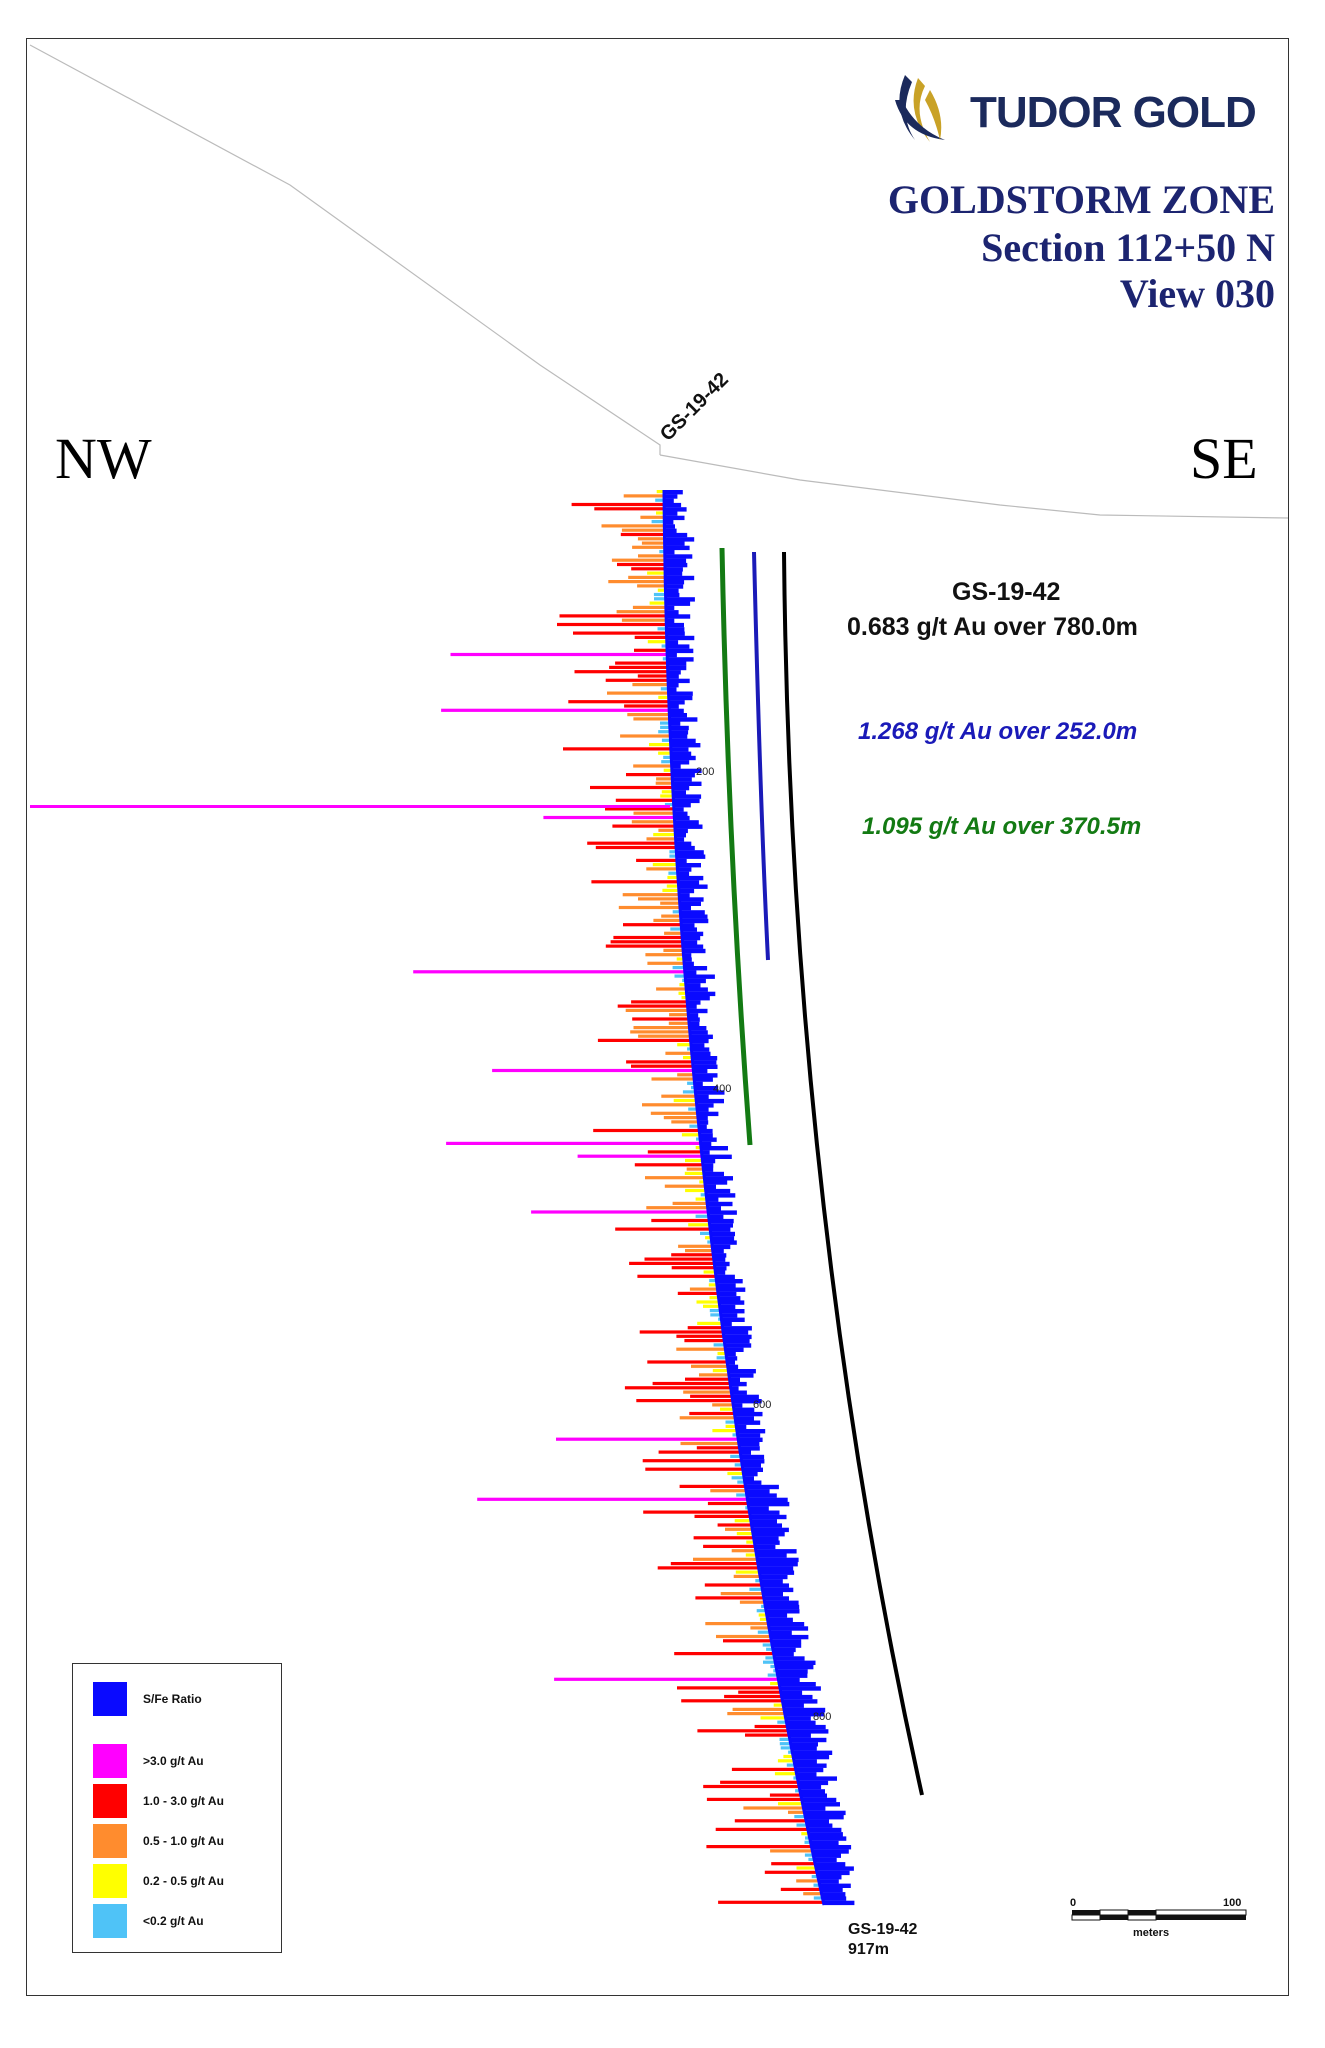  Describe the element at coordinates (148, 1921) in the screenshot. I see `legend-item: <0.2 g/t Au` at that location.